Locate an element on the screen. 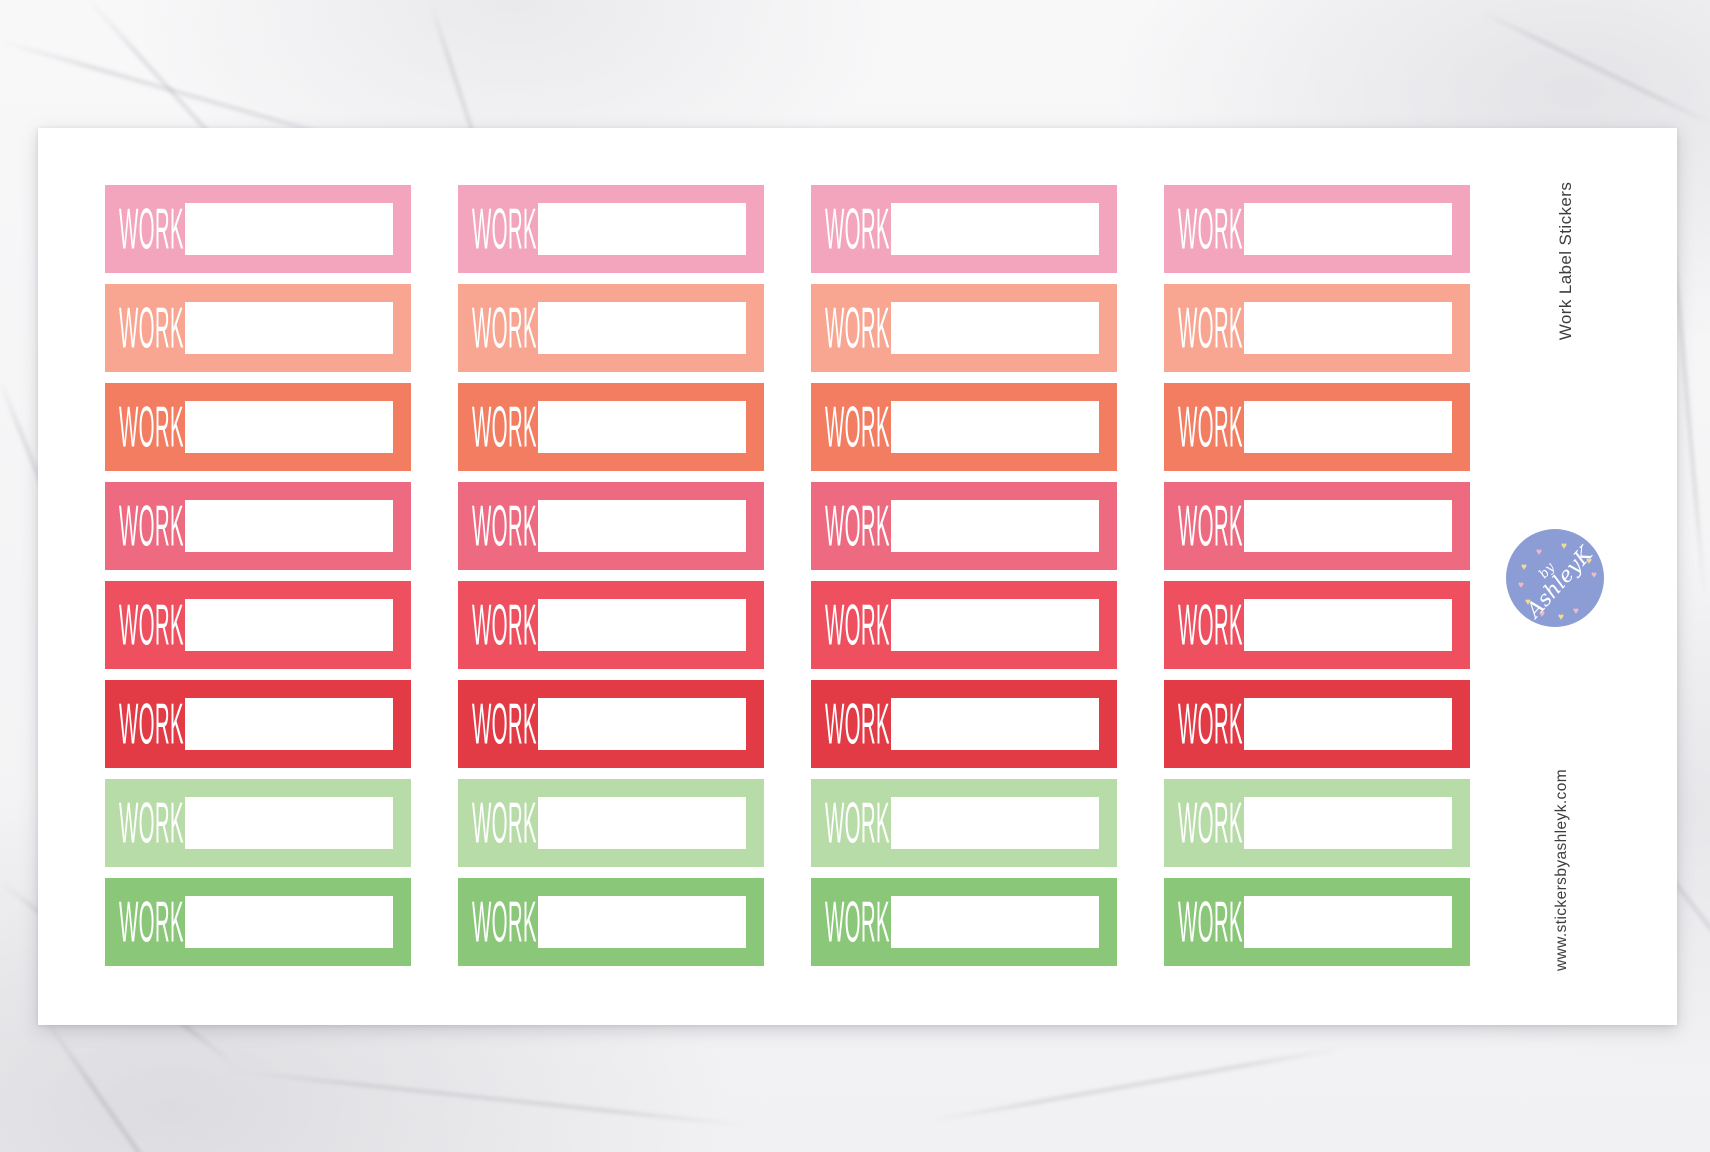 This screenshot has height=1152, width=1710. brand-logo: ♥ ♥ ♥ ♥ ♥ ♥ ♥ ♥ ♥ ♥ by AshleyK is located at coordinates (1555, 578).